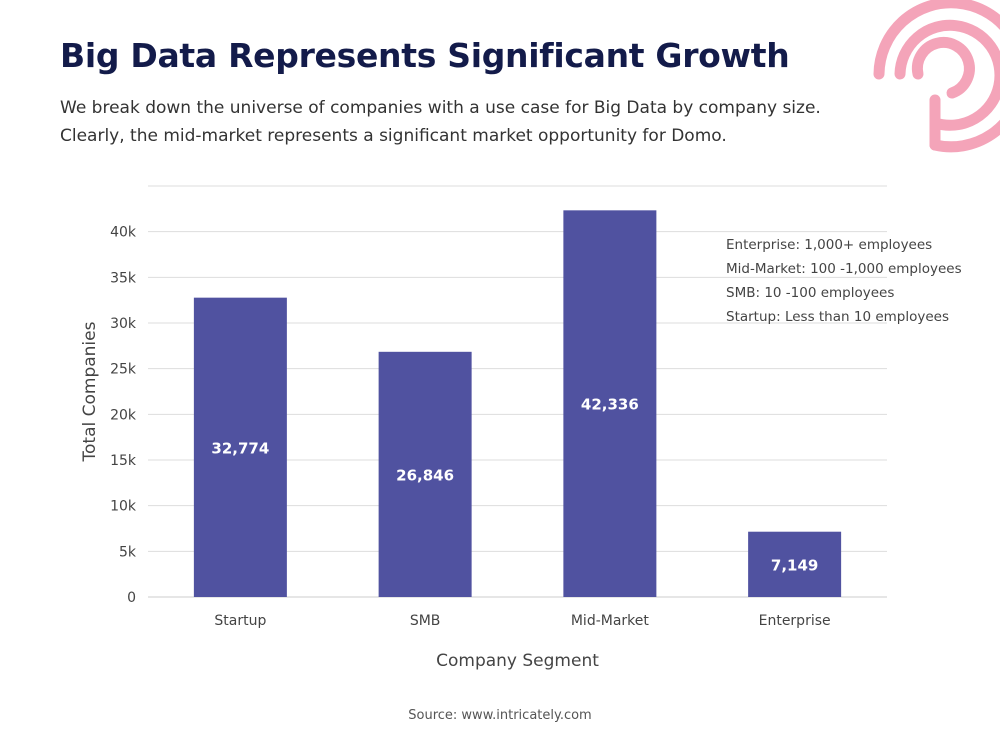  What do you see at coordinates (128, 552) in the screenshot?
I see `y-tick-label: 5k` at bounding box center [128, 552].